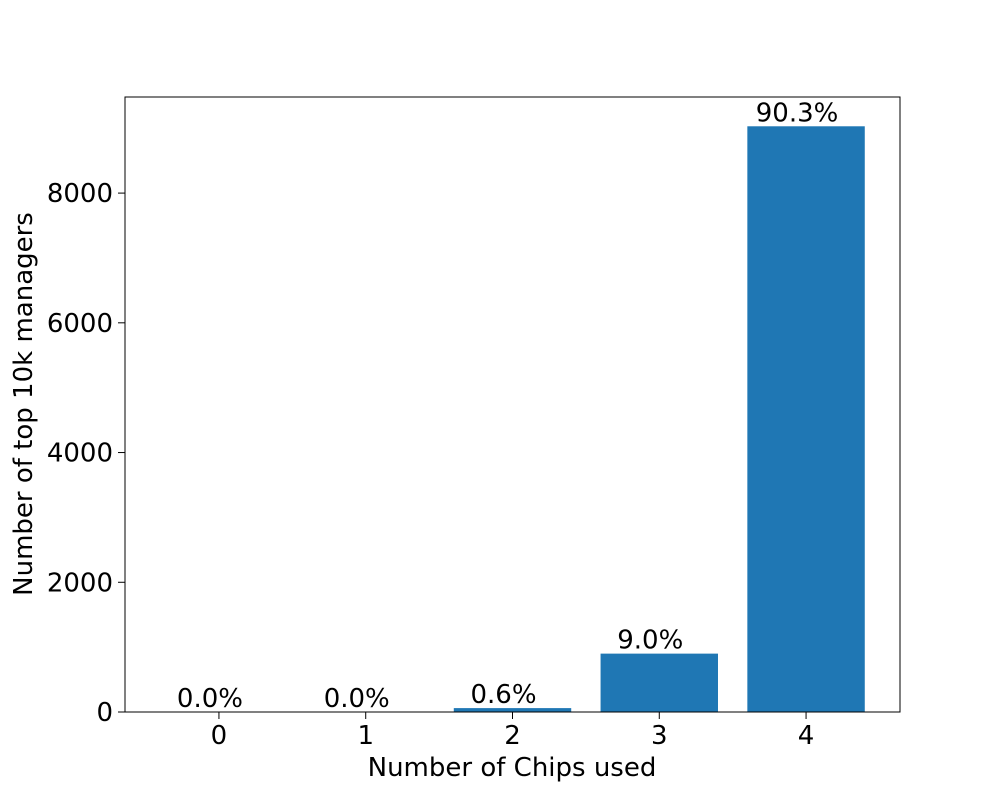 This screenshot has height=800, width=1000. What do you see at coordinates (365, 736) in the screenshot?
I see `x-tick-label: 1` at bounding box center [365, 736].